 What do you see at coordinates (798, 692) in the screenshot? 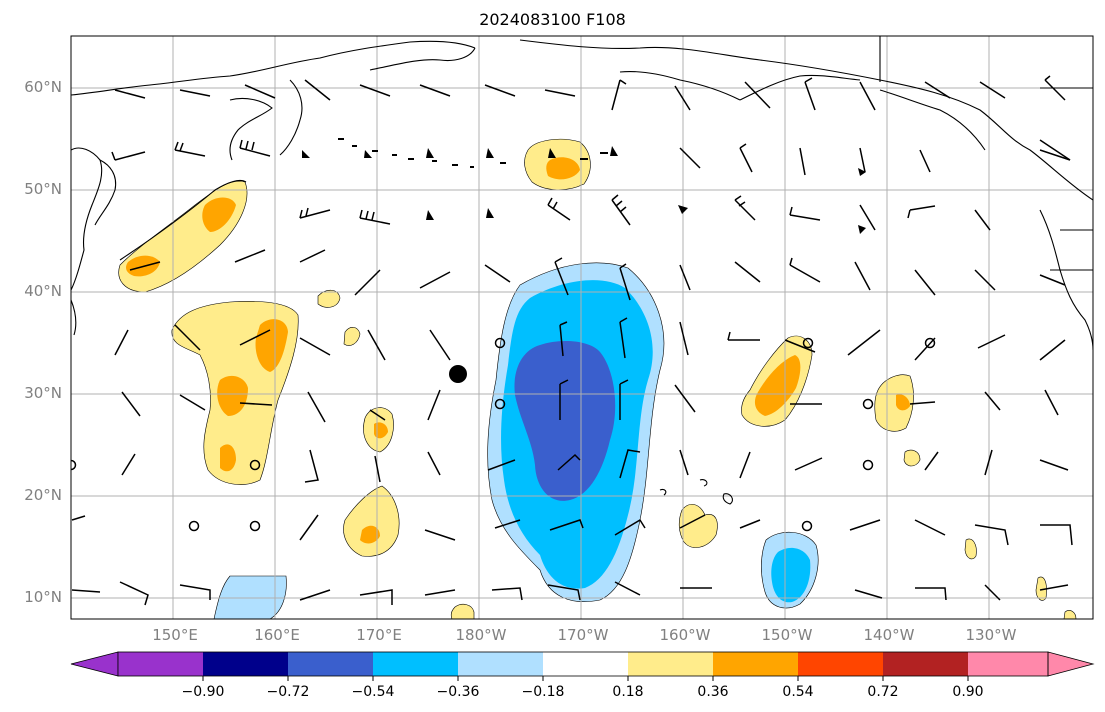
I see `colorbar-label: 0.54` at bounding box center [798, 692].